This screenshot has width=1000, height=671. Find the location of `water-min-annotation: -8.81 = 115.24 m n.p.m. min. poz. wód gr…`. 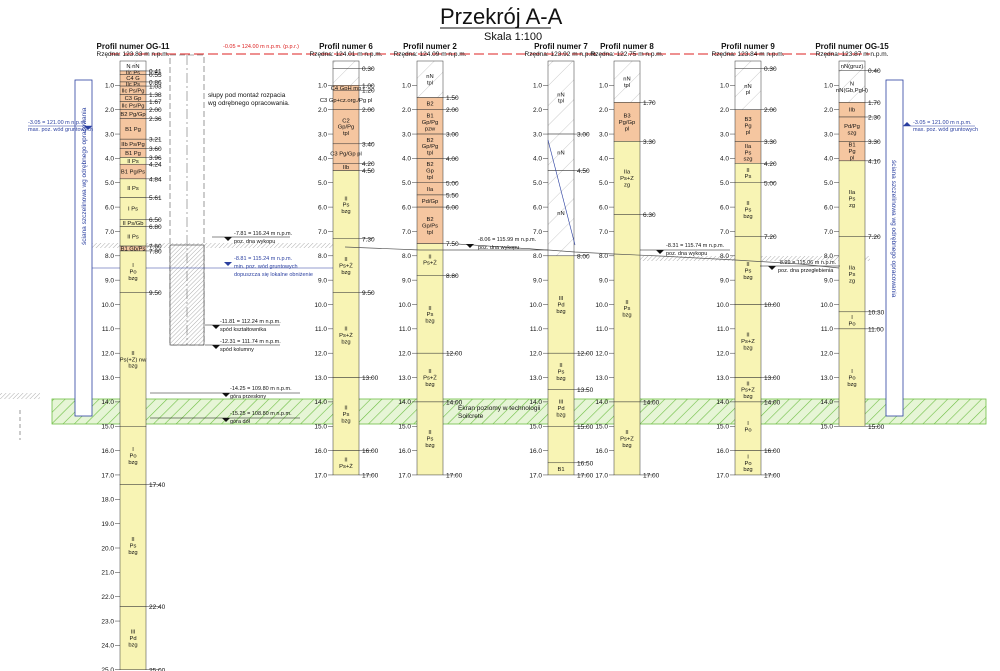

water-min-annotation: -8.81 = 115.24 m n.p.m. min. poz. wód gr… is located at coordinates (268, 267).